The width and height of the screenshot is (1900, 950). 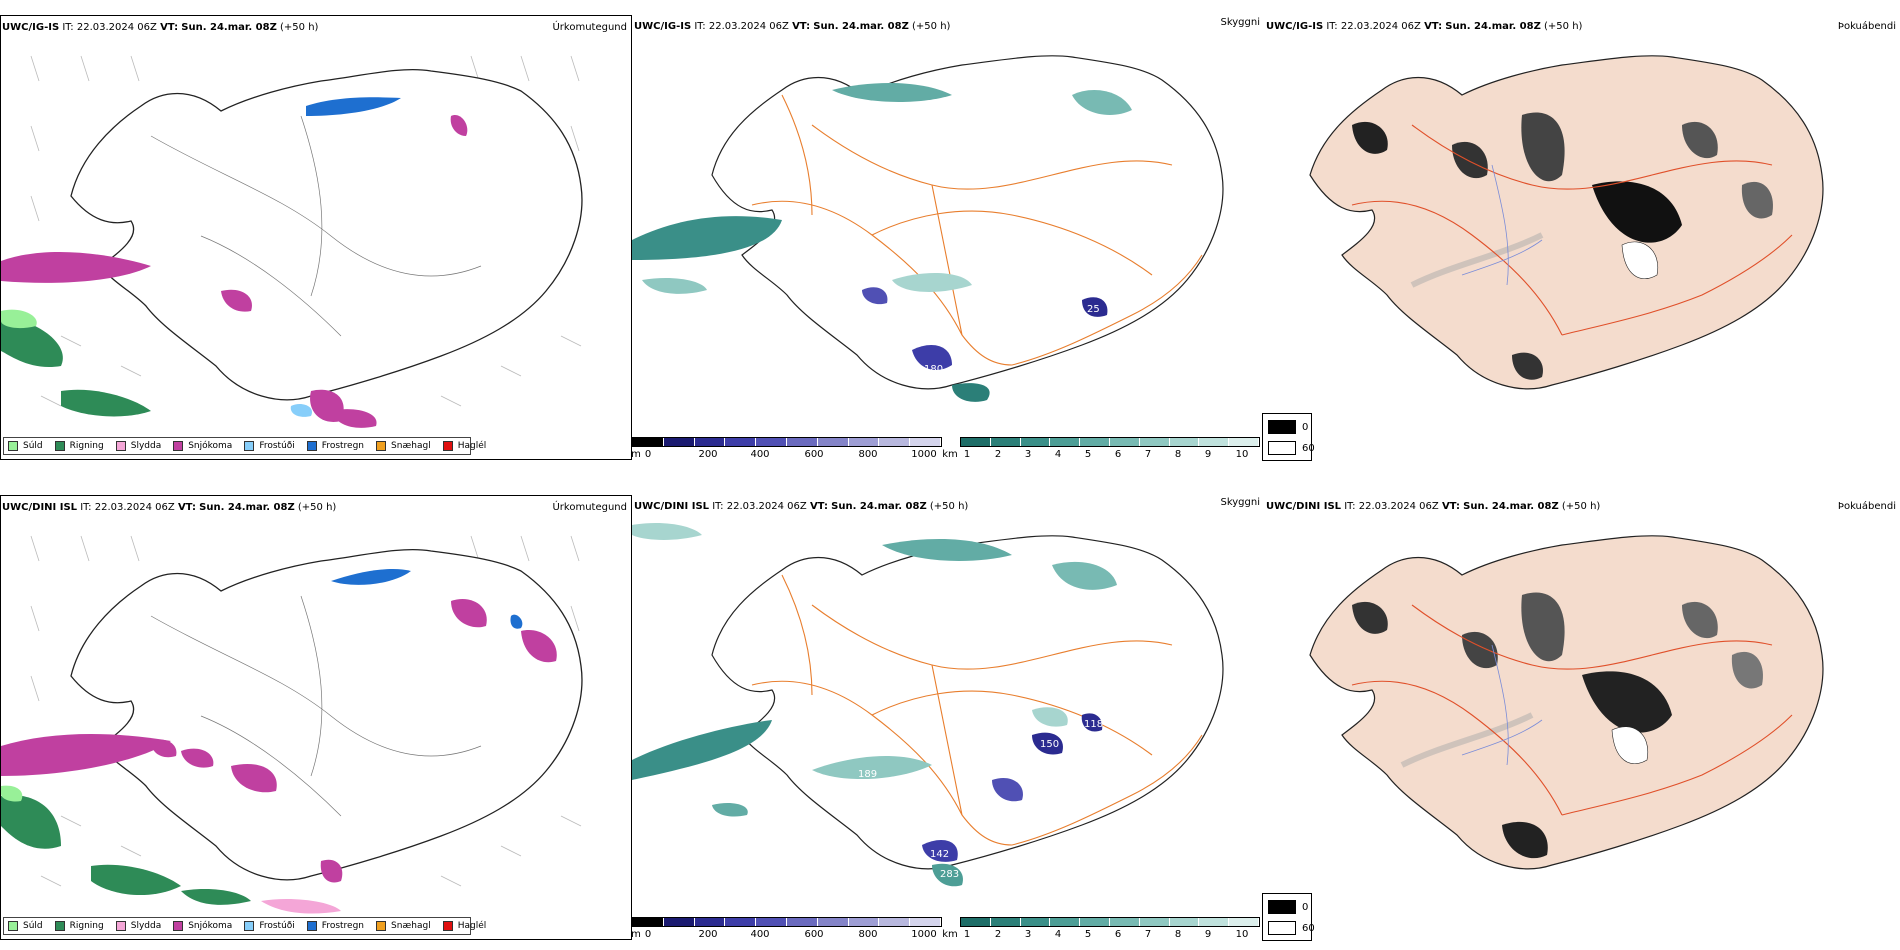 What do you see at coordinates (760, 454) in the screenshot?
I see `tick: 400` at bounding box center [760, 454].